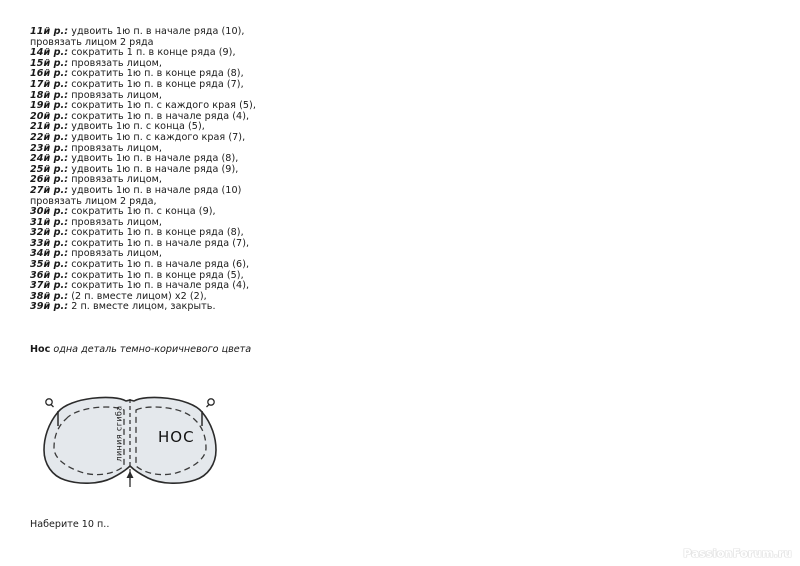  Describe the element at coordinates (49, 116) in the screenshot. I see `instruction-row-number: 20й р.:` at that location.